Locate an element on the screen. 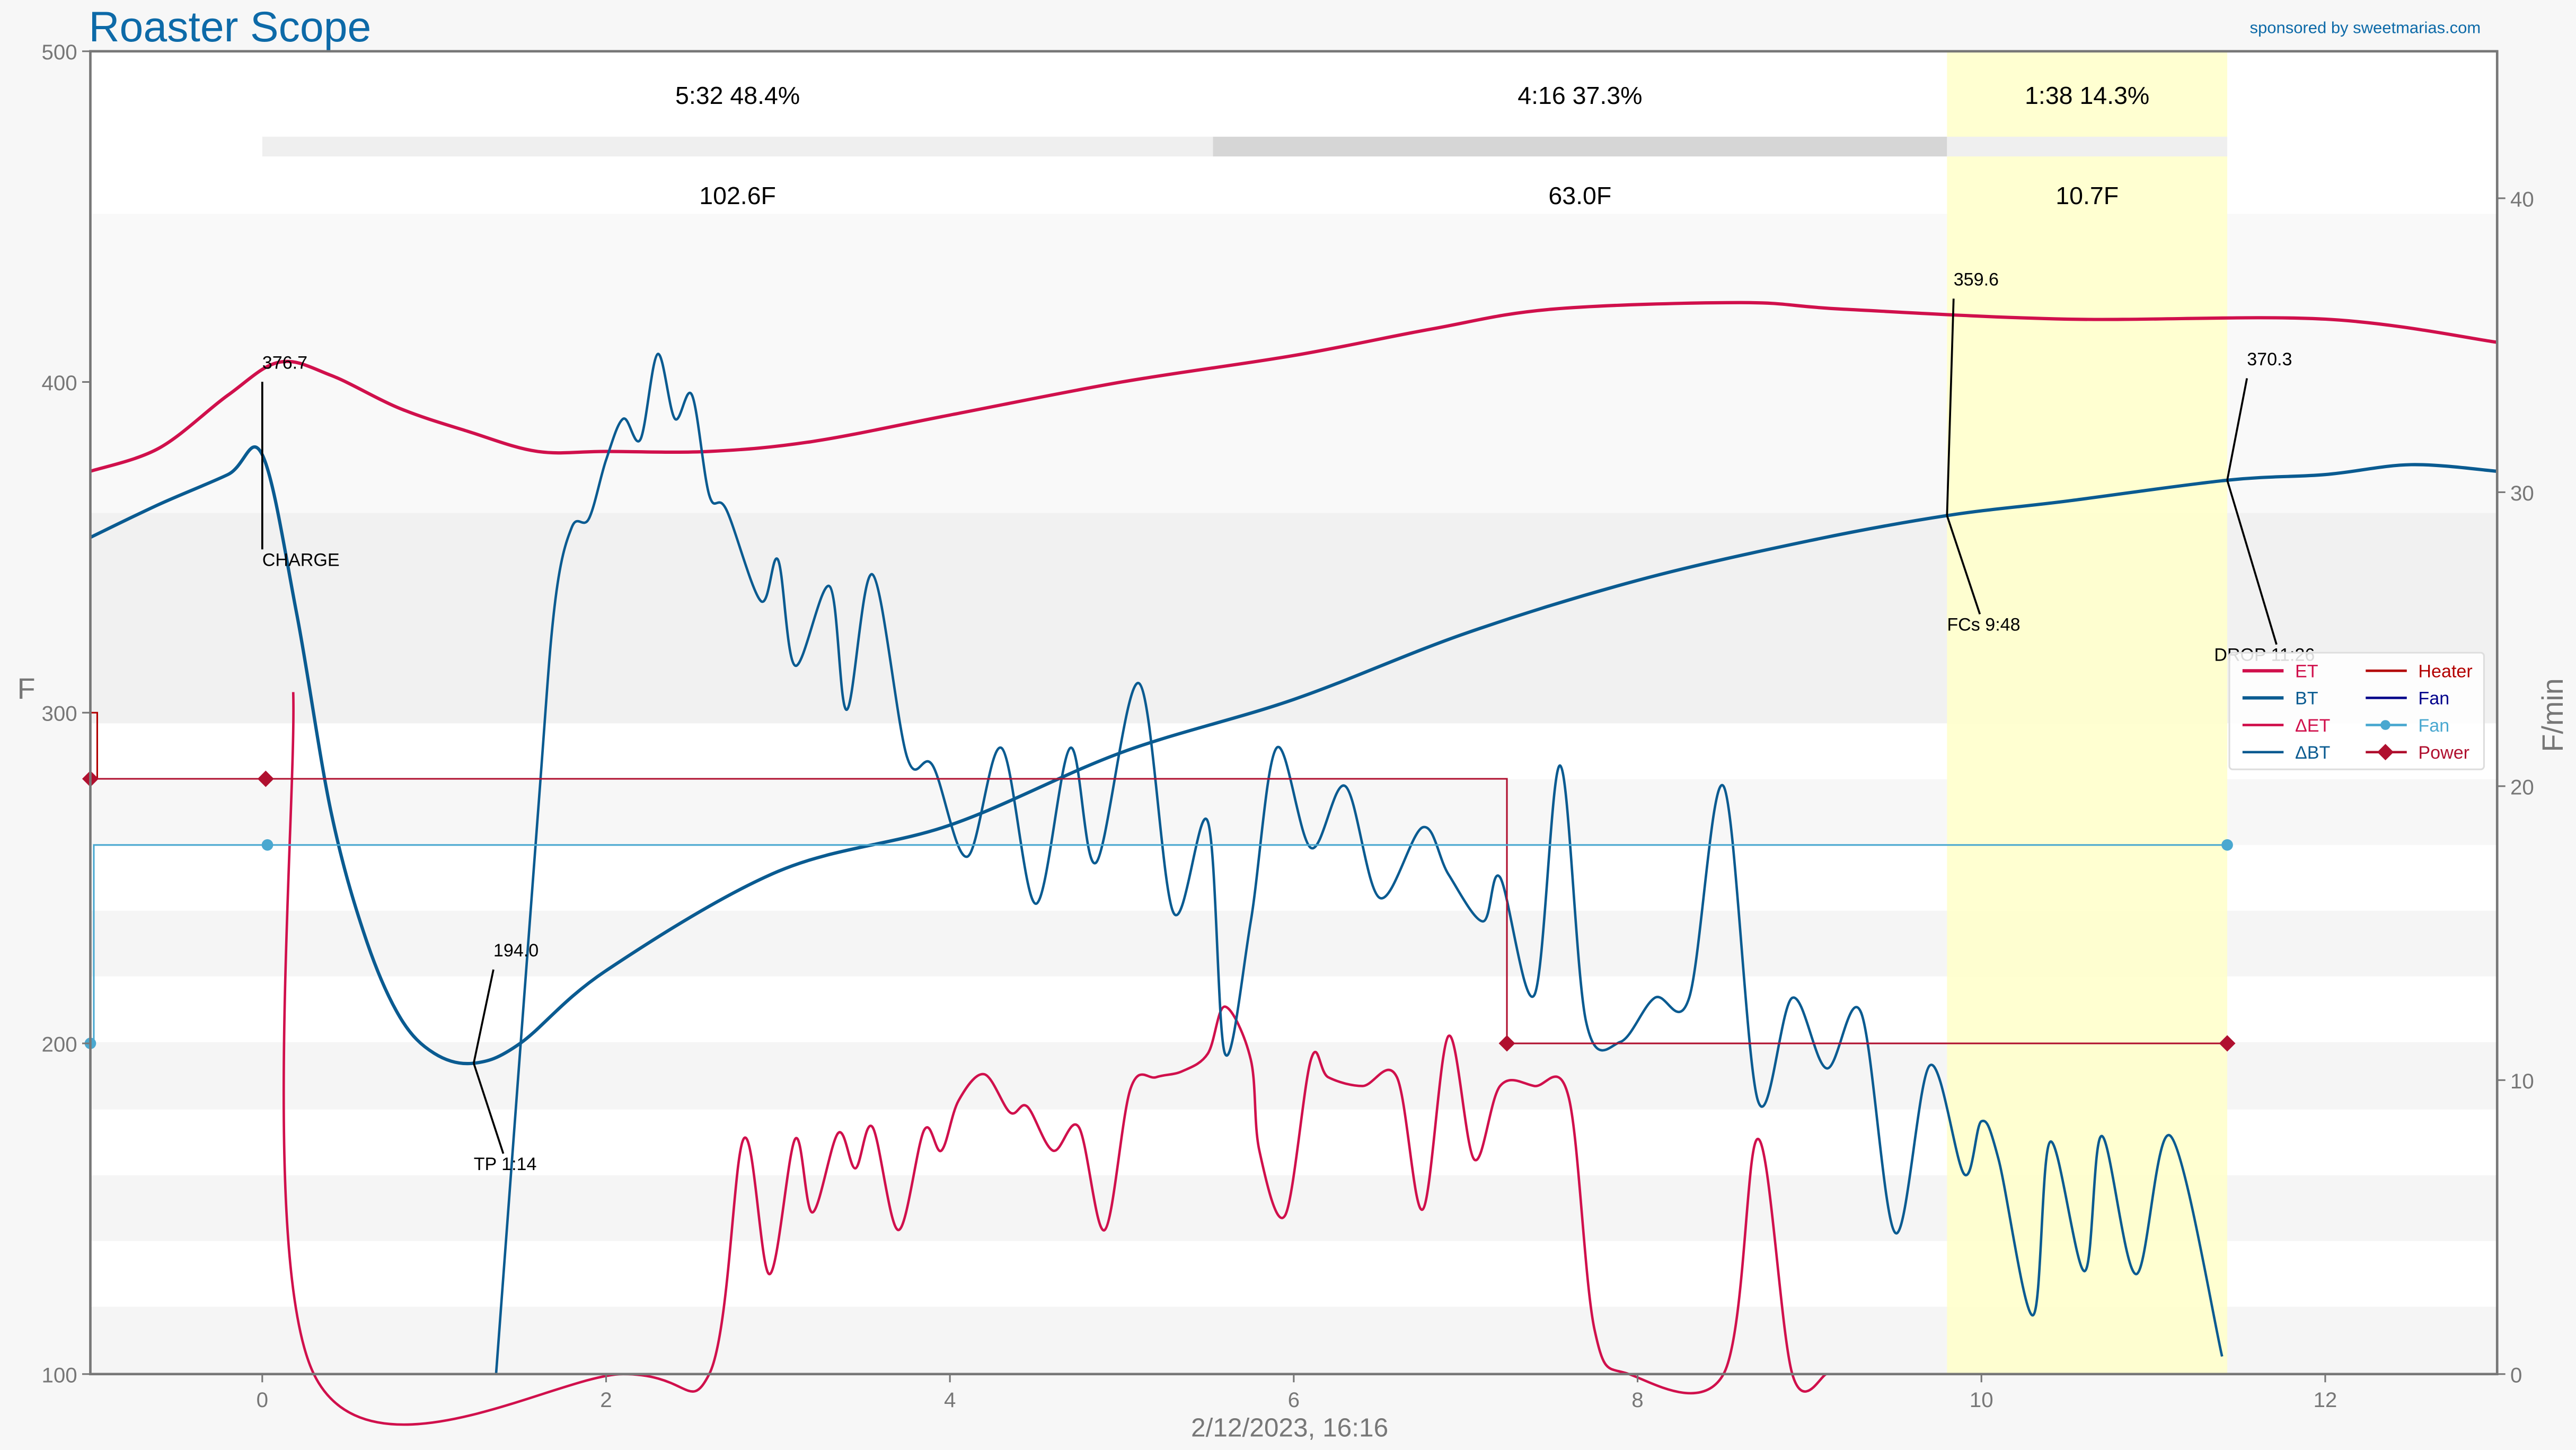 This screenshot has height=1450, width=2576. x-tick-label: 10 is located at coordinates (1981, 1400).